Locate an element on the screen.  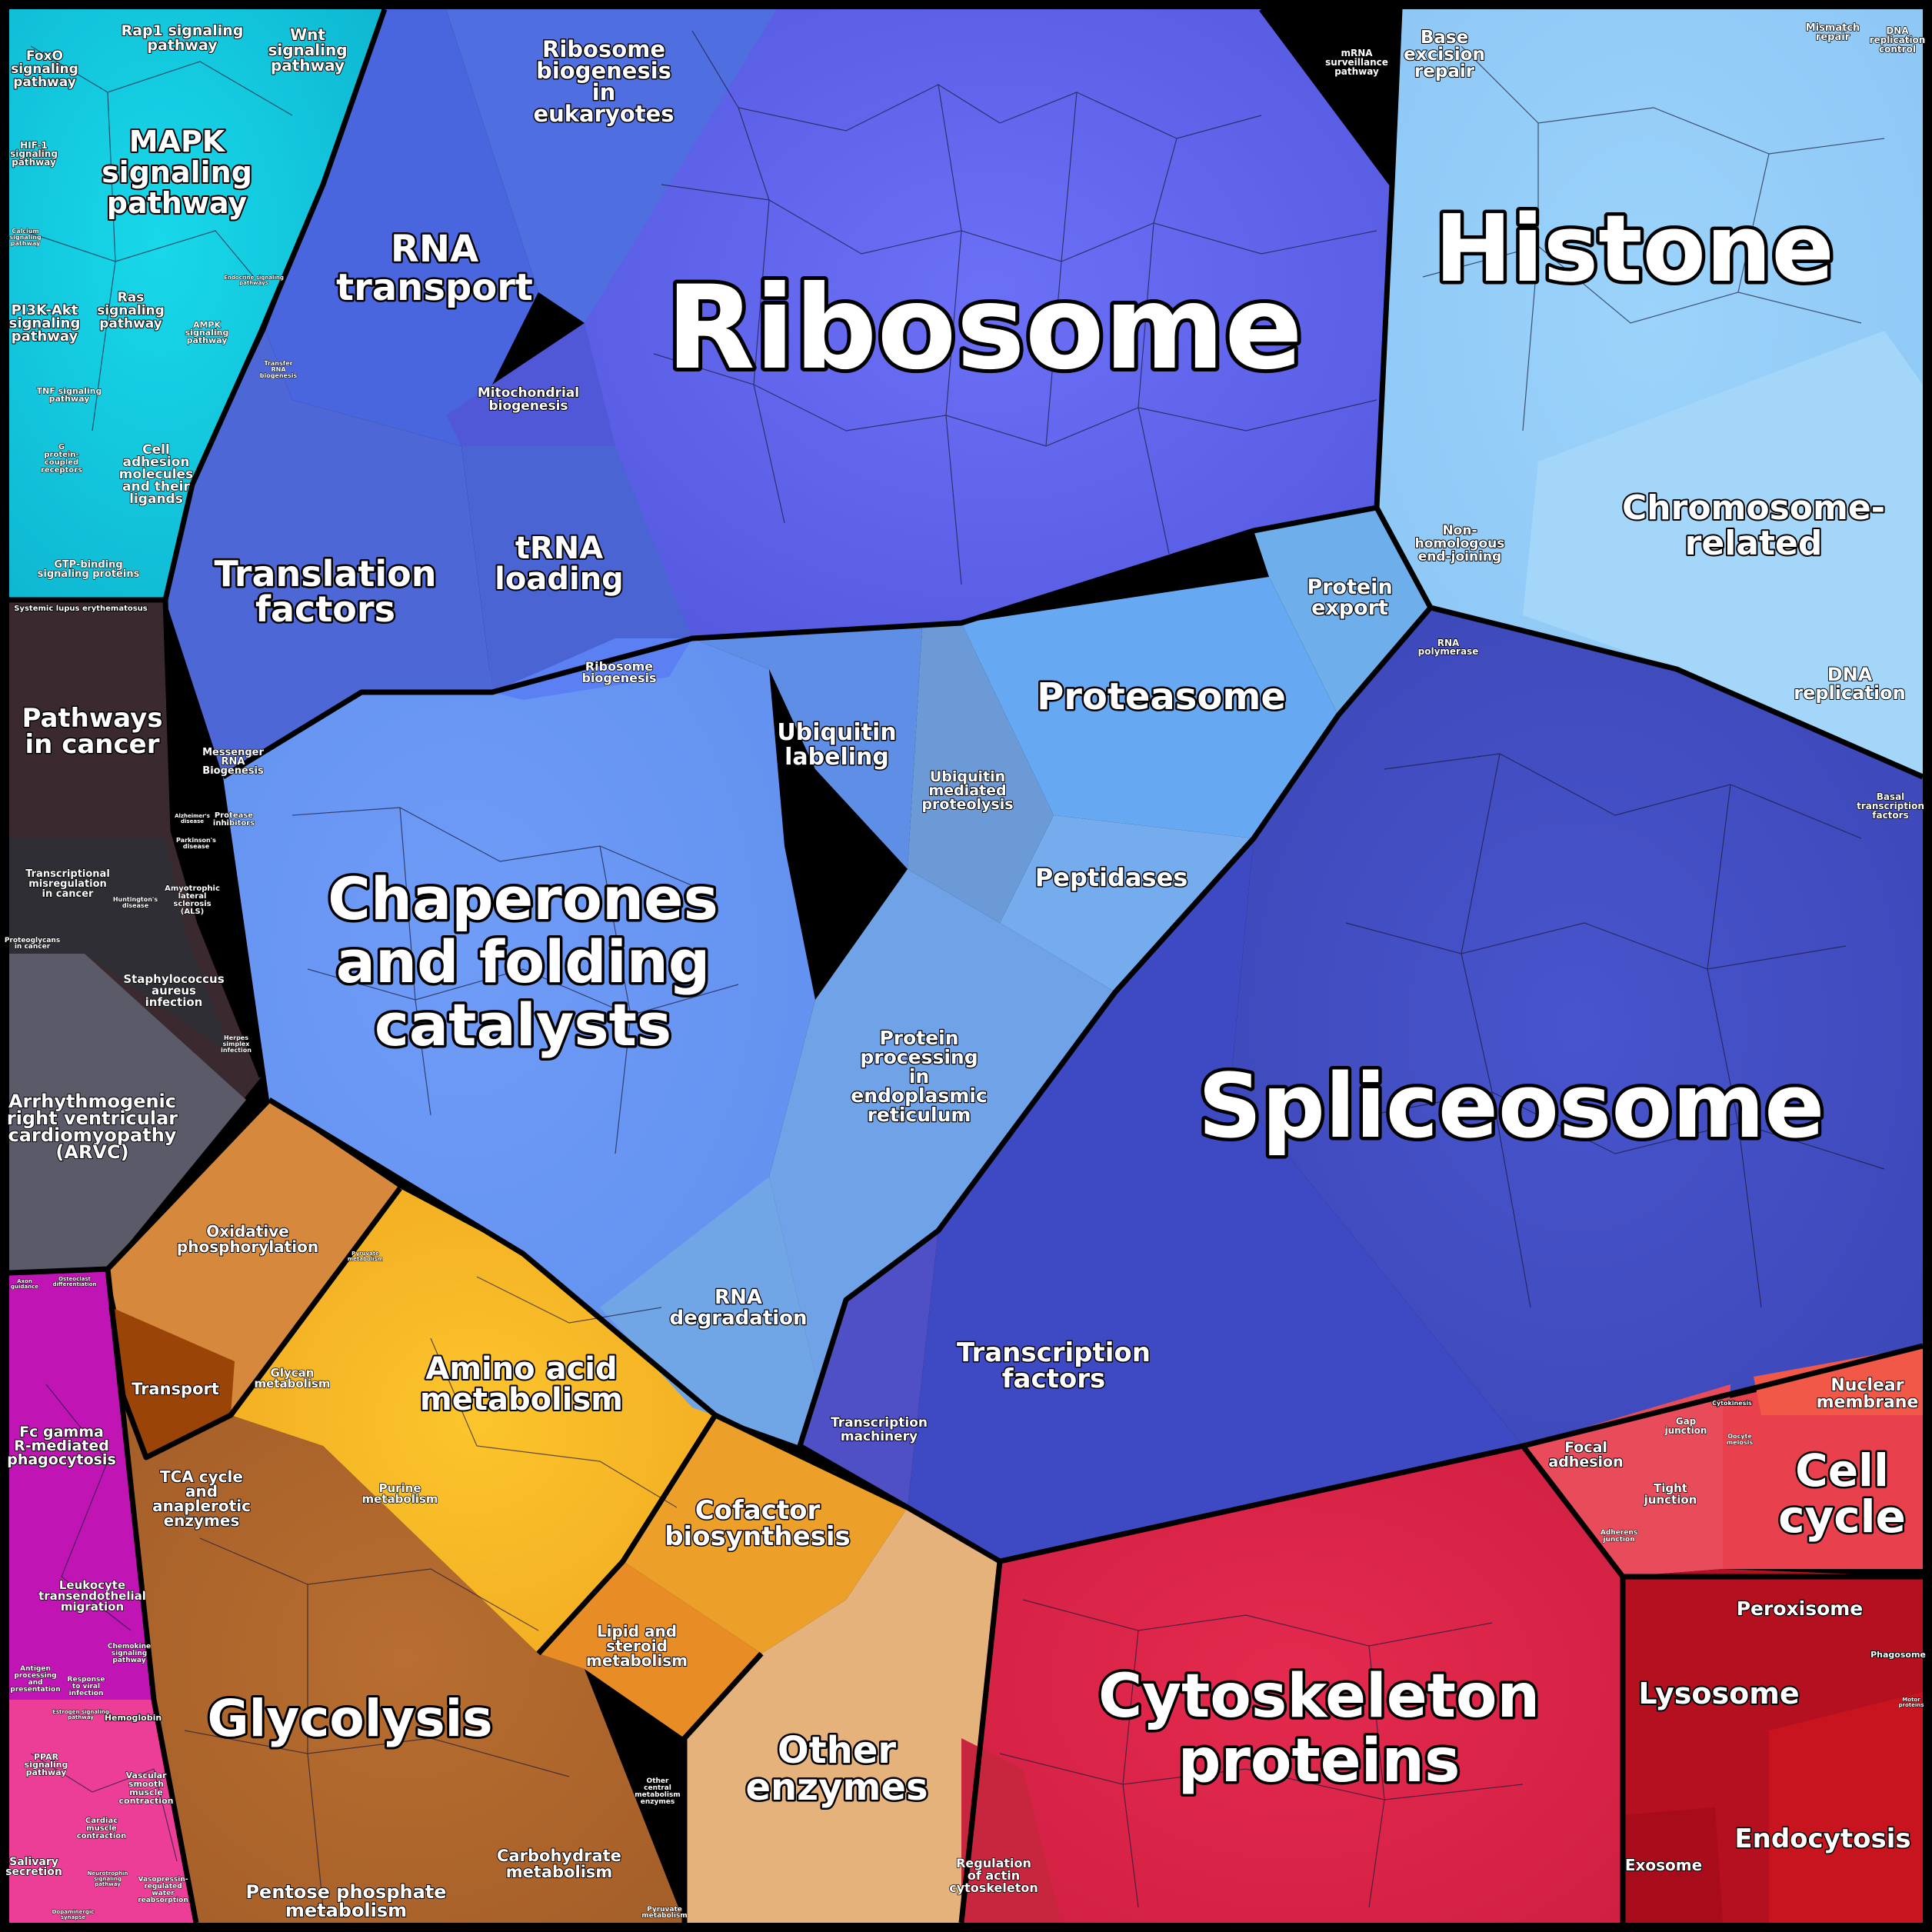
label-response-viral-line-3: infection is located at coordinates (86, 1693).